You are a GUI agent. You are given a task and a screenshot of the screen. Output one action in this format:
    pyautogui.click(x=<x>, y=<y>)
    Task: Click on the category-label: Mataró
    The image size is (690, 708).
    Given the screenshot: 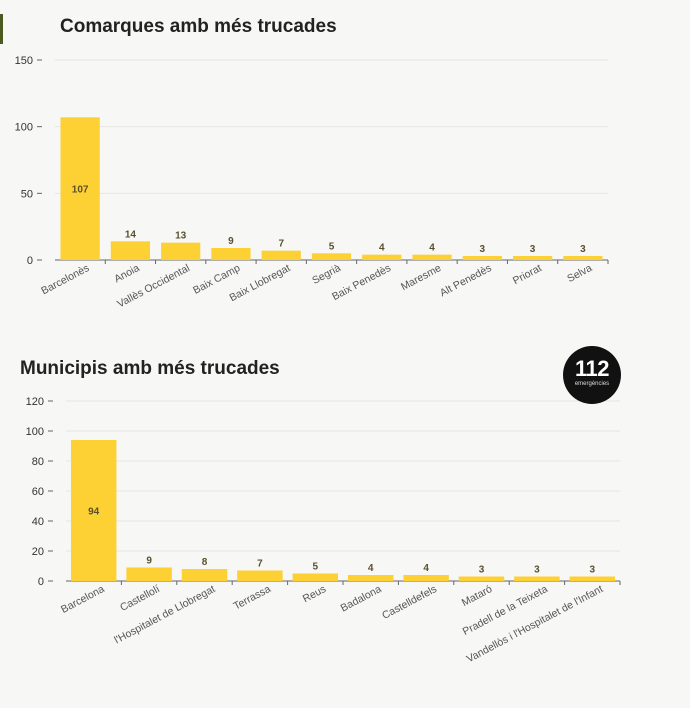 What is the action you would take?
    pyautogui.click(x=477, y=596)
    